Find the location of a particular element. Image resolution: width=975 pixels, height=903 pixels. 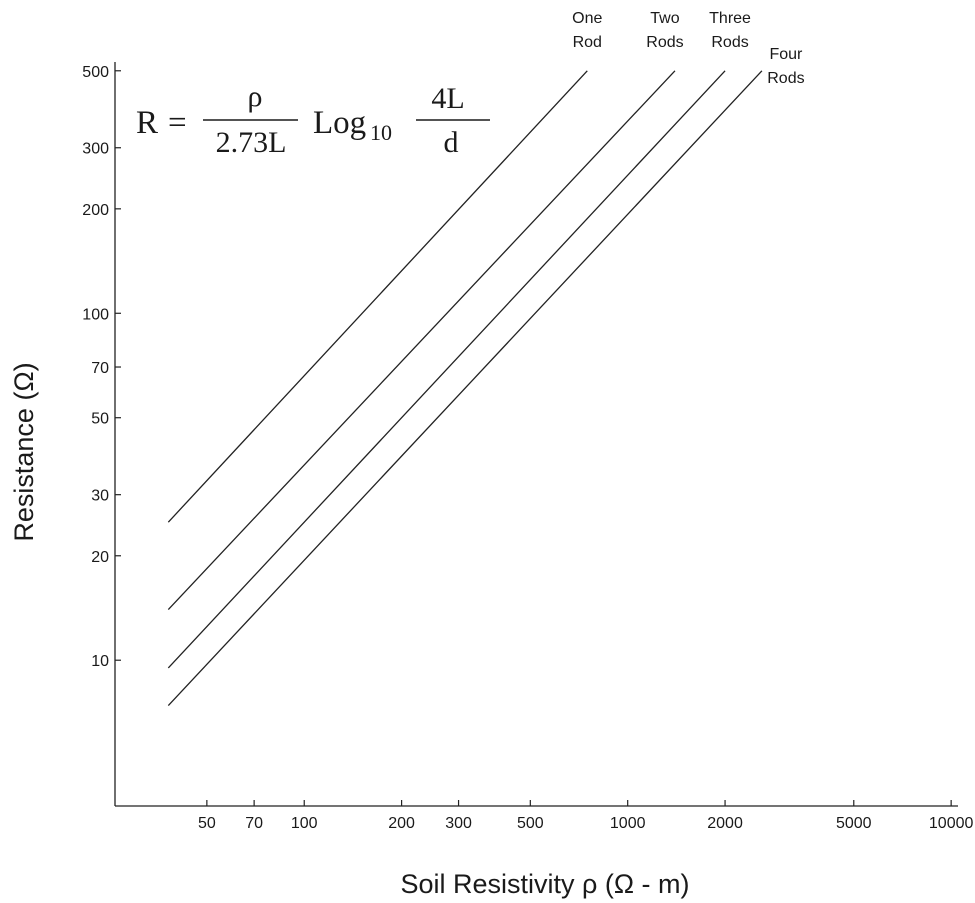

series-label-one-rod: Rod is located at coordinates (587, 42).